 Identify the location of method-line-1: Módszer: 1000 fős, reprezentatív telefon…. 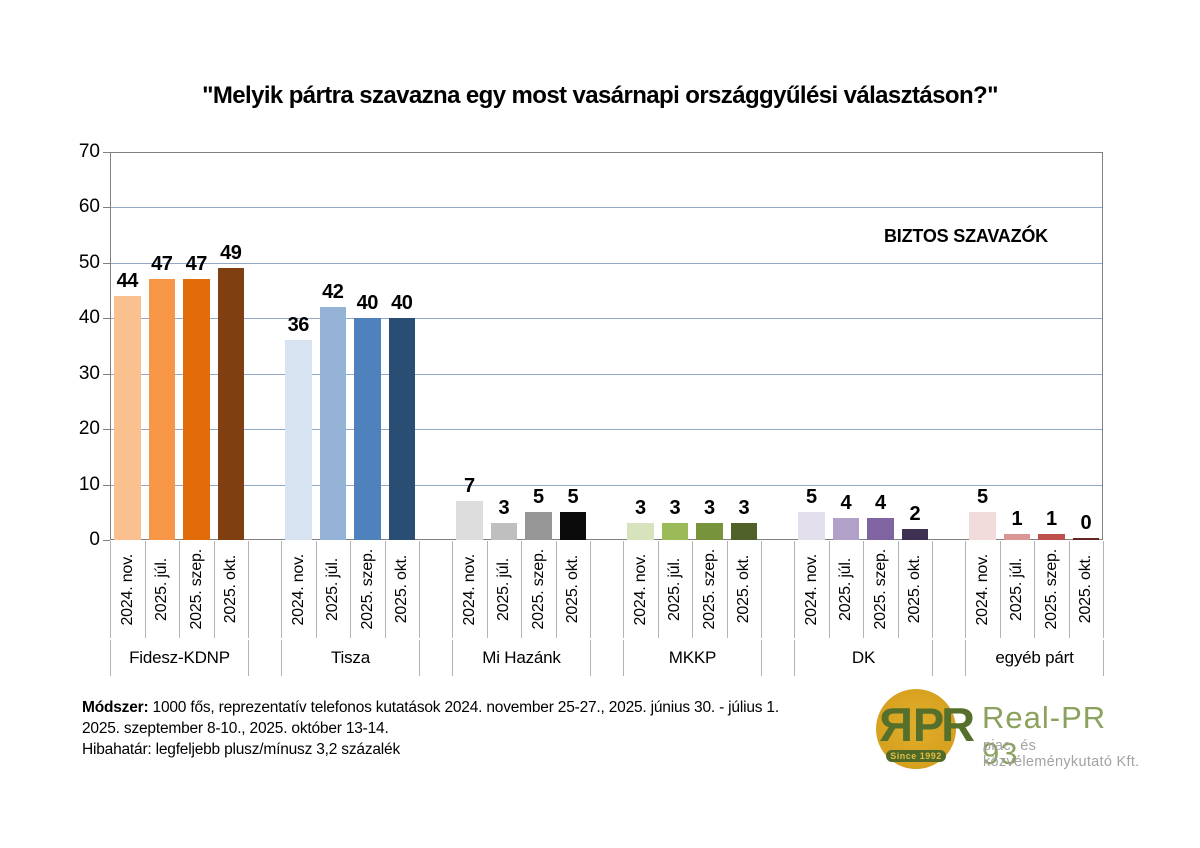
(430, 707).